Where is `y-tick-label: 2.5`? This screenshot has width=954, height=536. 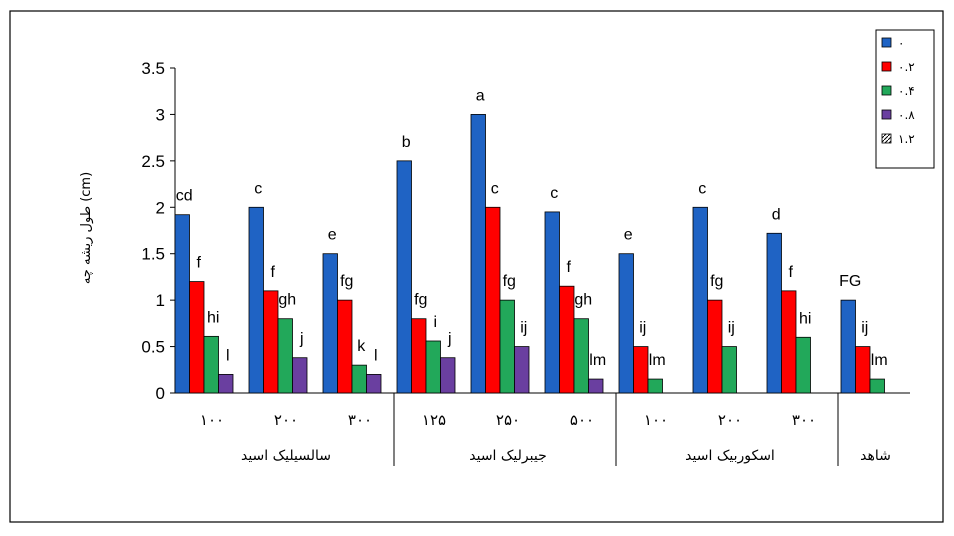
y-tick-label: 2.5 is located at coordinates (153, 161).